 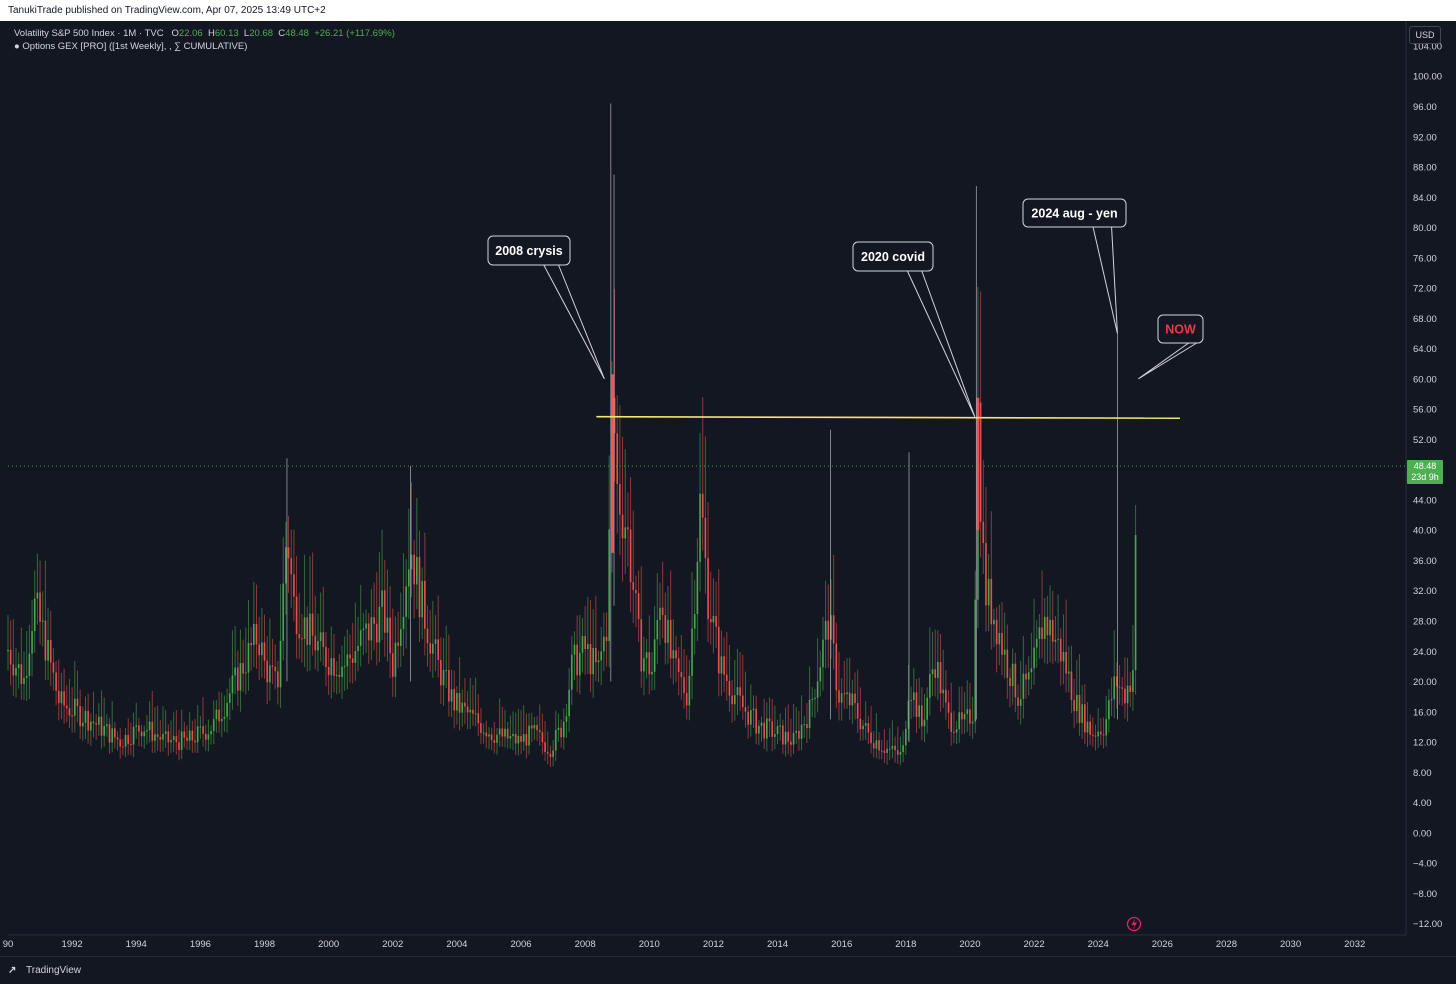 What do you see at coordinates (905, 944) in the screenshot?
I see `time-tick-label: 2018` at bounding box center [905, 944].